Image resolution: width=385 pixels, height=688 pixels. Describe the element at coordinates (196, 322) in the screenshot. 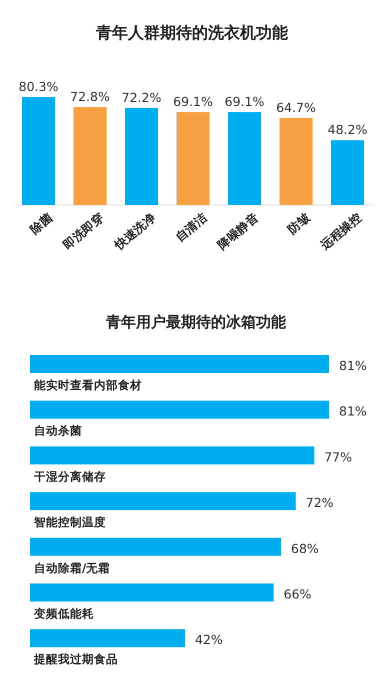

I see `chart-title: 青年用户最期待的冰箱功能` at that location.